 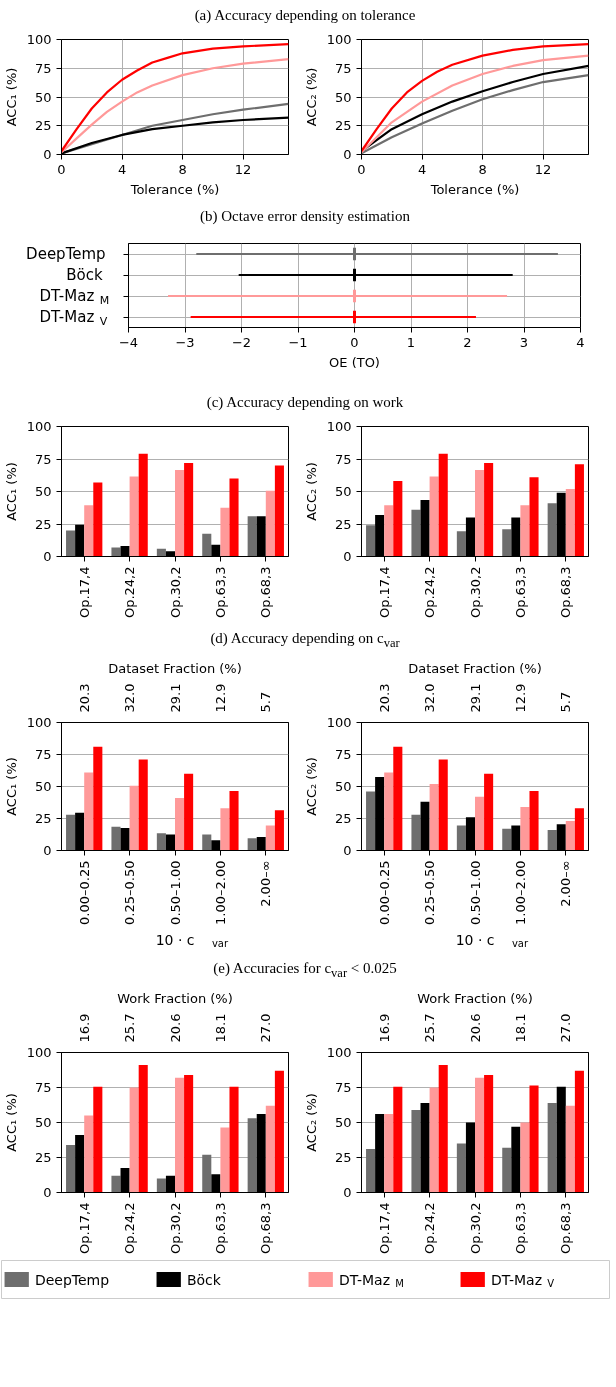 I want to click on text: 27.0, so click(x=566, y=1028).